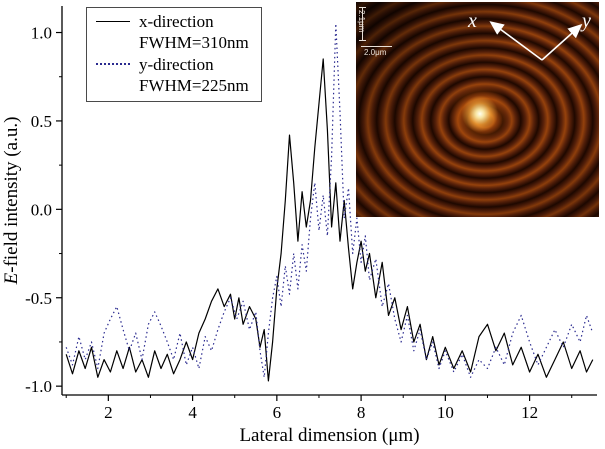 This screenshot has width=605, height=449. Describe the element at coordinates (192, 412) in the screenshot. I see `tick-label: 4` at that location.